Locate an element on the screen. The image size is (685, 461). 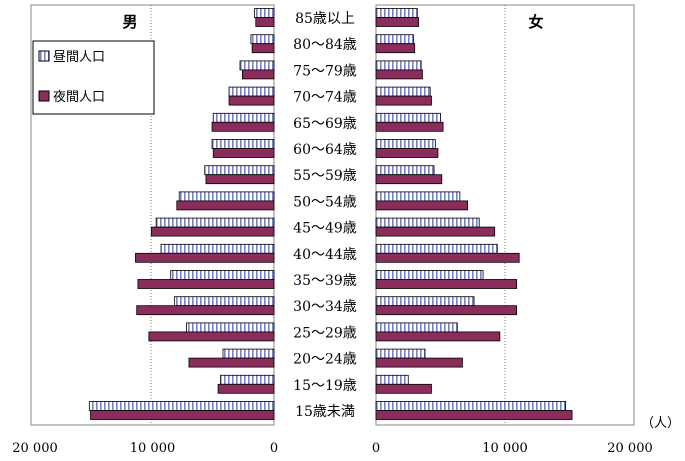
male-panel-label: 男 is located at coordinates (129, 22).